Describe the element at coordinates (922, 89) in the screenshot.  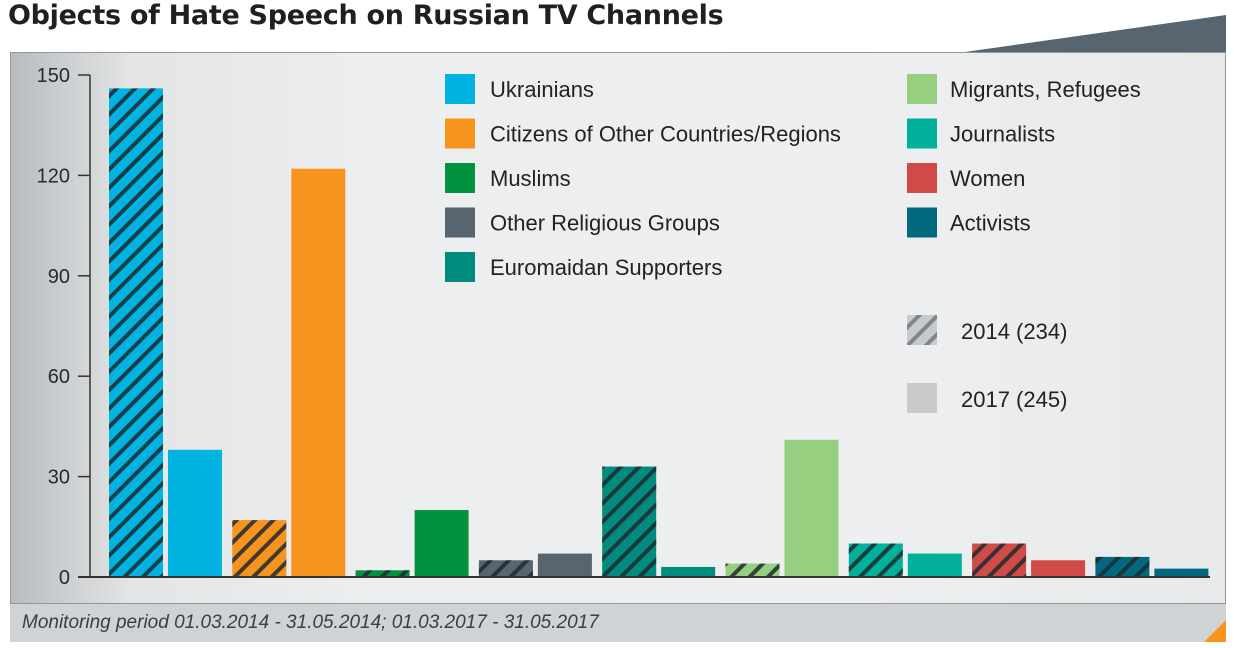
I see `legend-swatch-migrants-refugees` at that location.